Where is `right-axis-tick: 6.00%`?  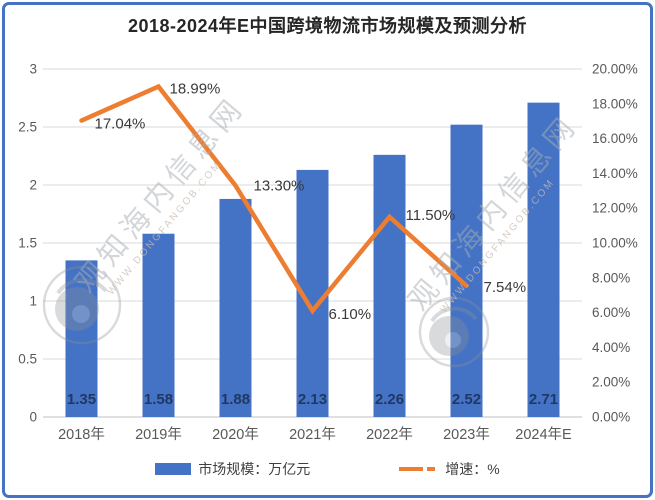 right-axis-tick: 6.00% is located at coordinates (611, 312).